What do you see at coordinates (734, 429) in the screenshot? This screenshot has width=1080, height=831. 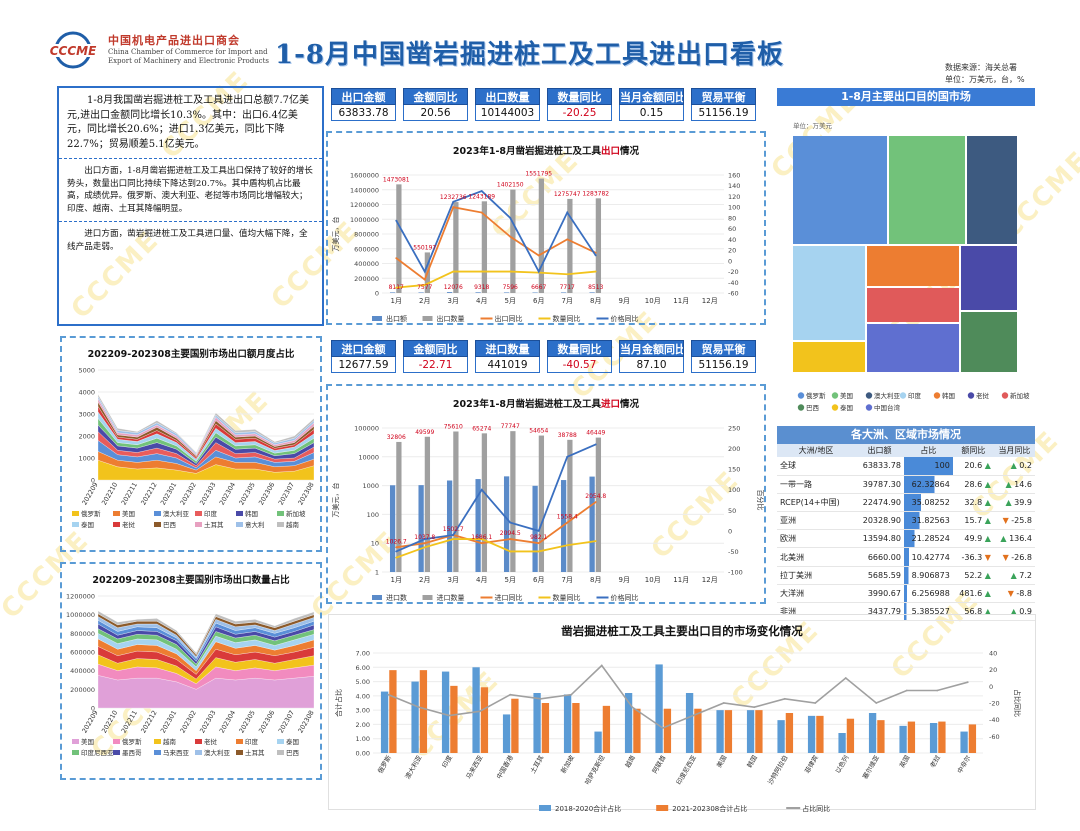 I see `y2-tick-label: 250` at bounding box center [734, 429].